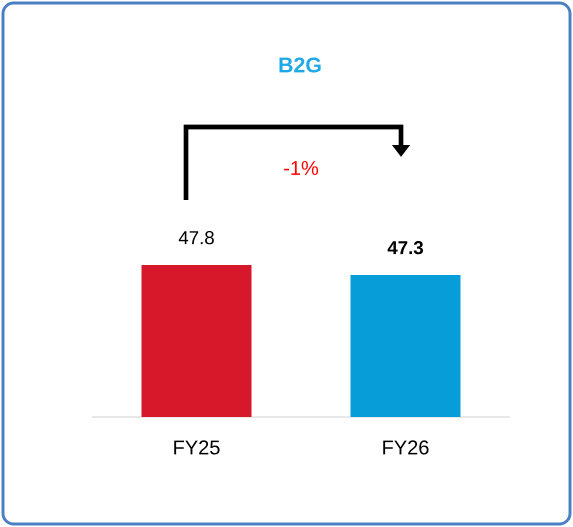  Describe the element at coordinates (301, 168) in the screenshot. I see `text: -1%` at that location.